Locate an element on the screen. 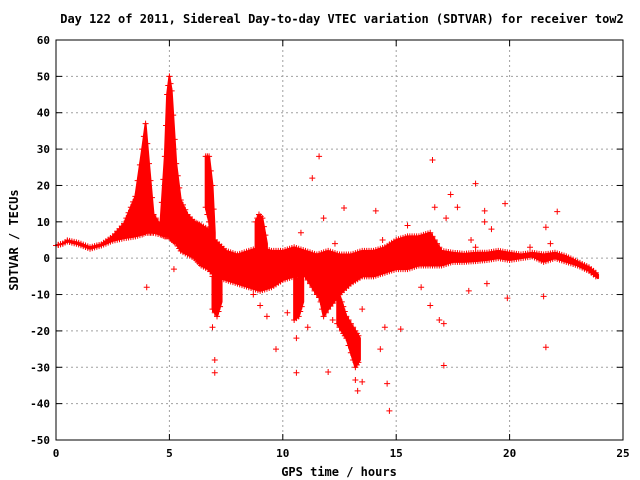 The width and height of the screenshot is (640, 480). y-tick-label: 0 is located at coordinates (46, 258).